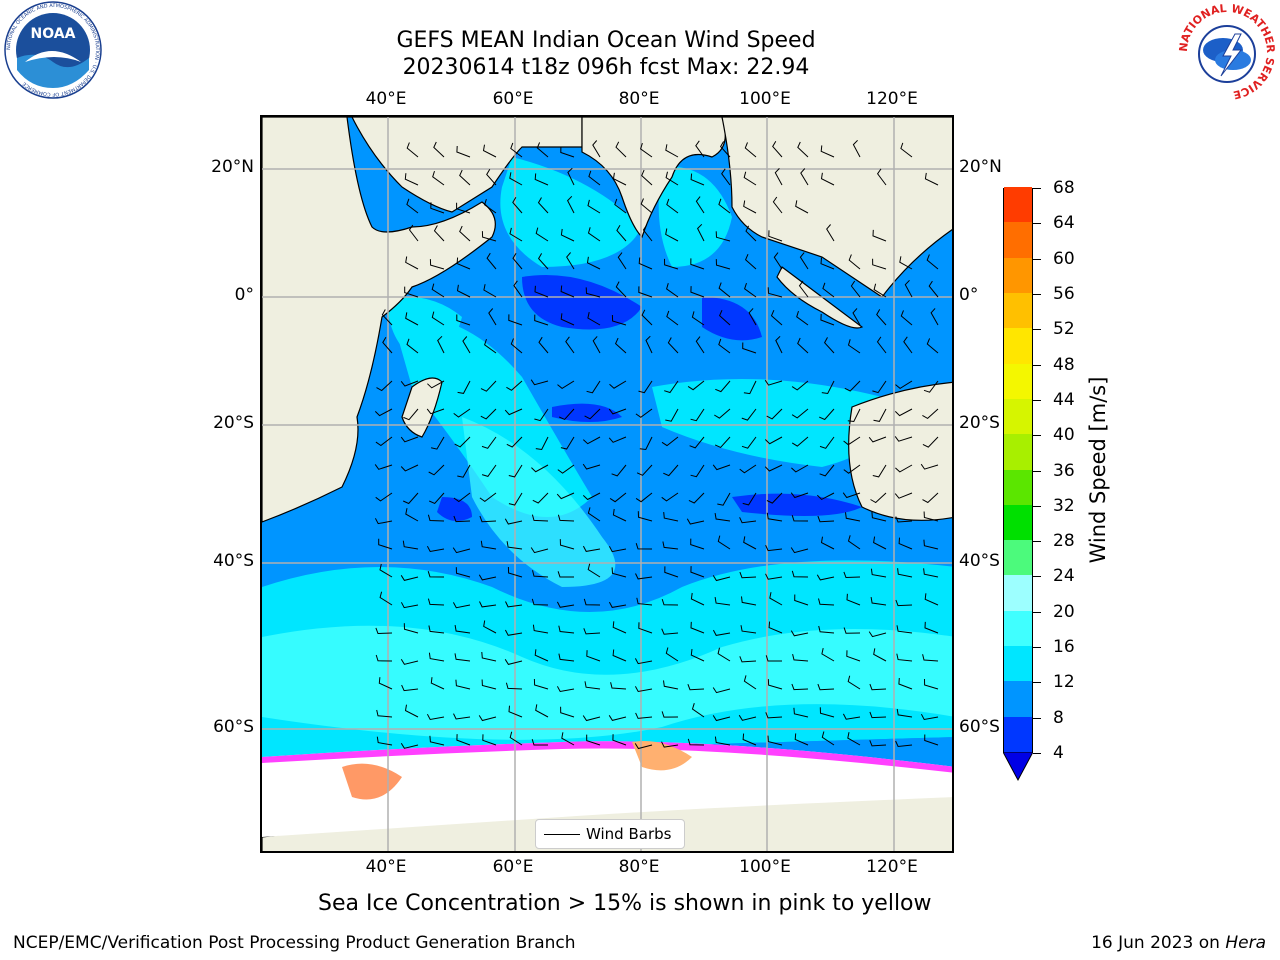  Describe the element at coordinates (1018, 767) in the screenshot. I see `colorbar-extend-arrow` at that location.